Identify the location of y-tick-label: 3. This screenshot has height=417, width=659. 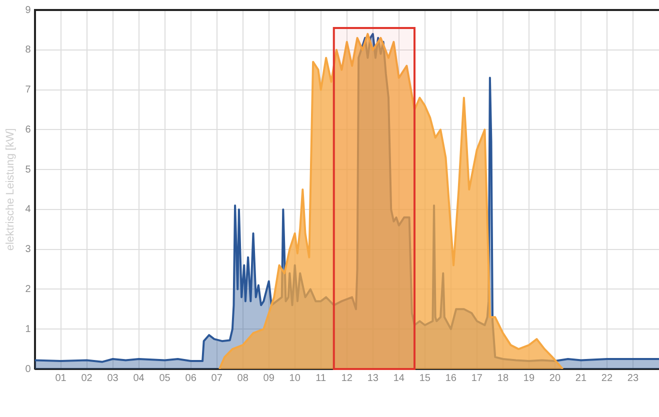
(28, 250).